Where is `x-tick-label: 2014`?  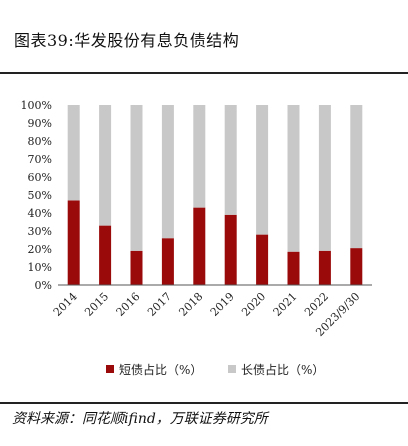
x-tick-label: 2014 is located at coordinates (65, 304).